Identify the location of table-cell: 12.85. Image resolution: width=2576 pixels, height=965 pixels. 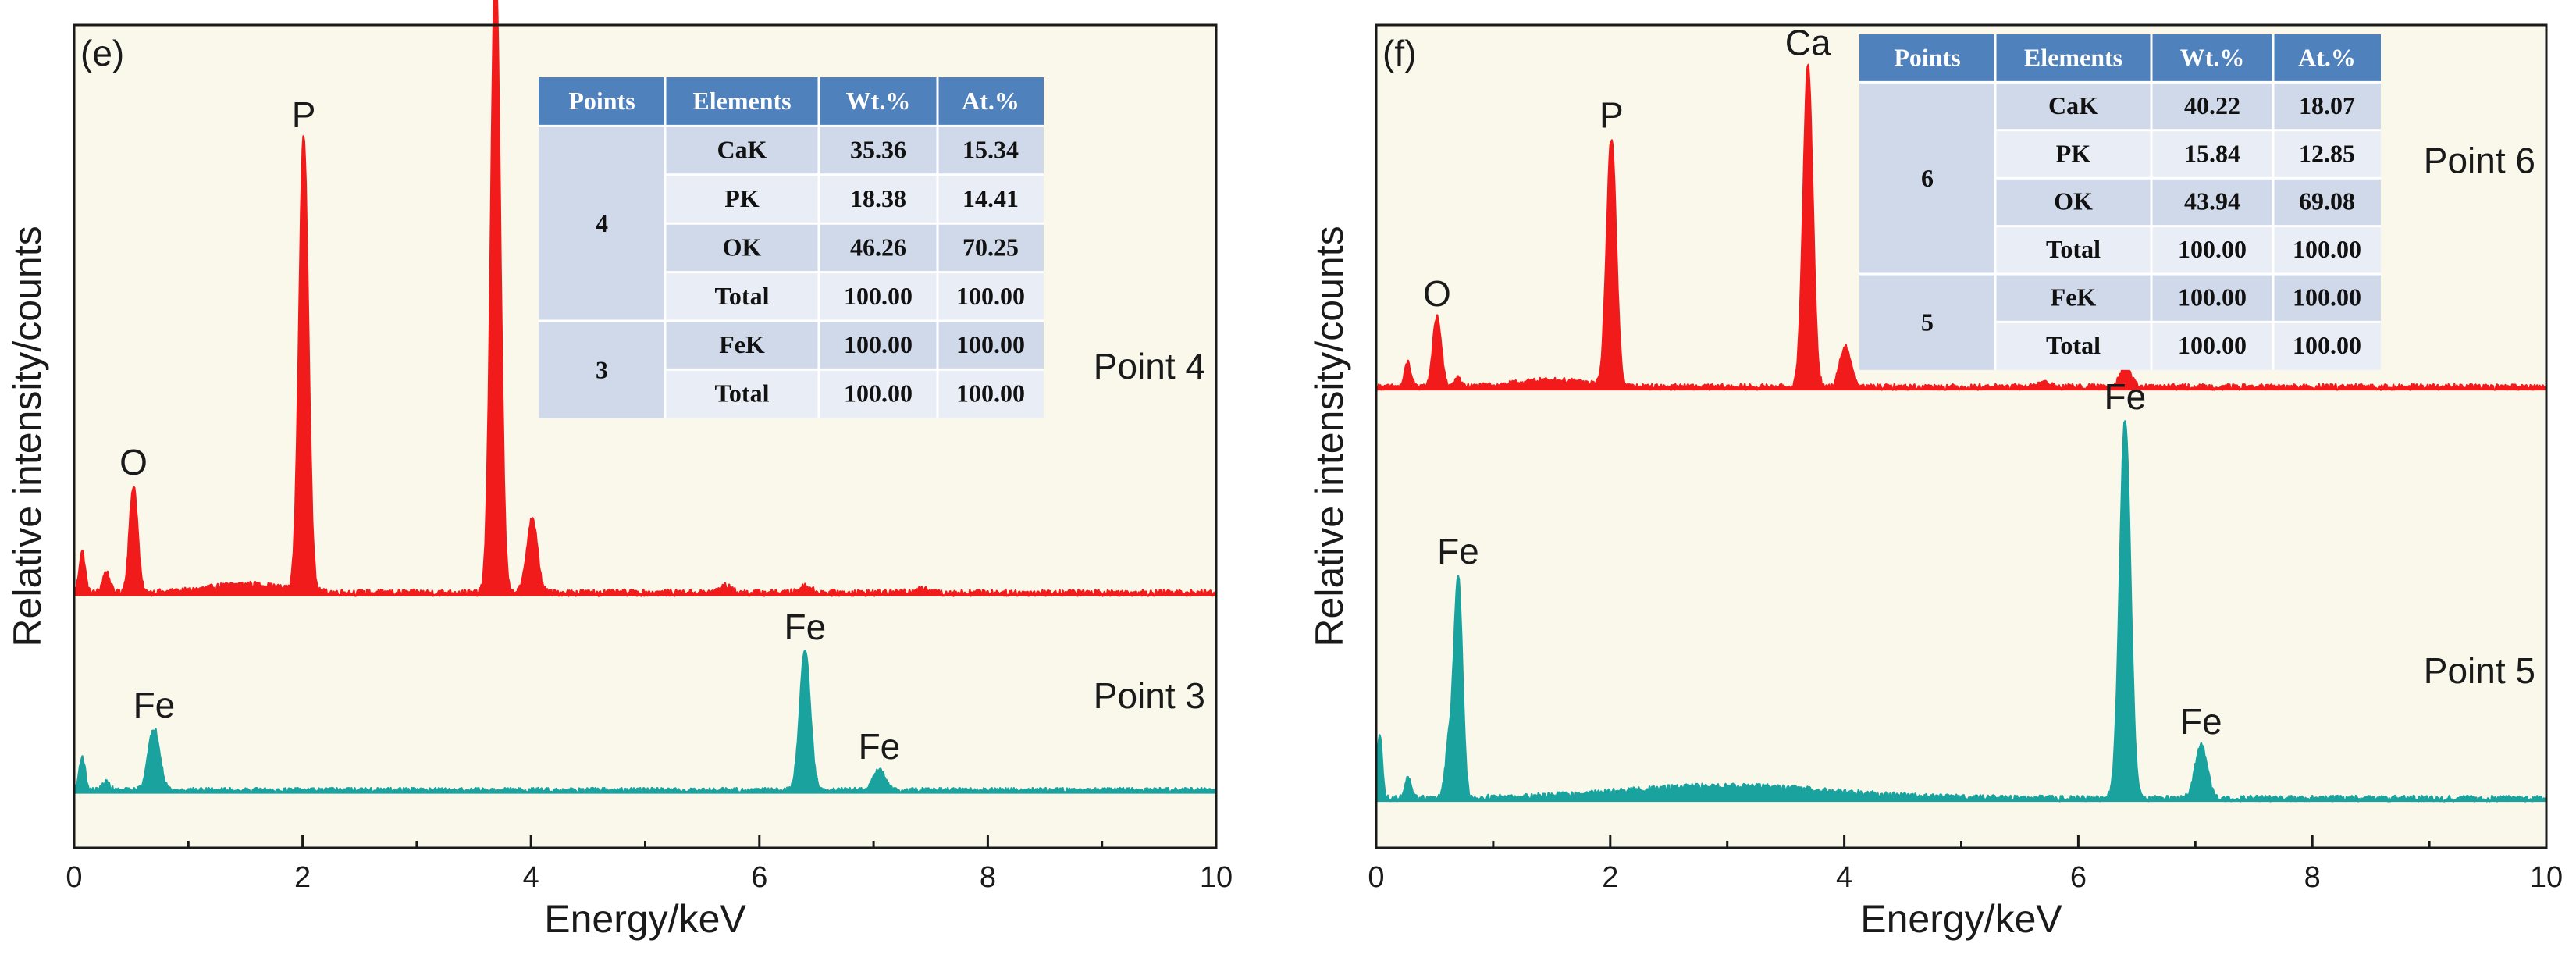
(2327, 153).